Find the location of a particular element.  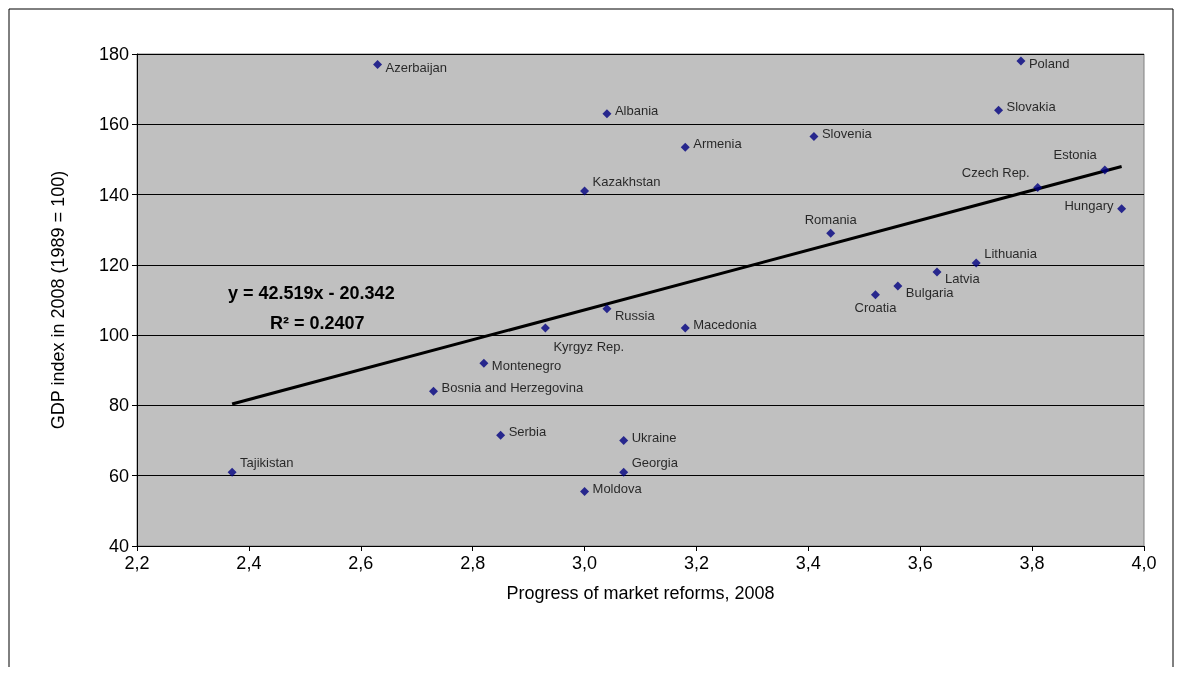

y-tick-label: 180 is located at coordinates (113, 54).